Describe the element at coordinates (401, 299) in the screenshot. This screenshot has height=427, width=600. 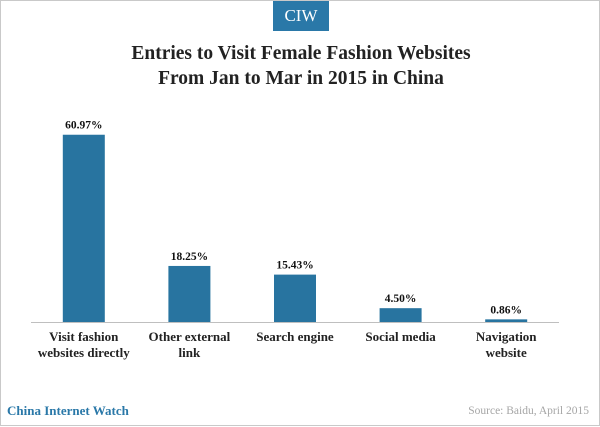
I see `data-label: 4.50%` at that location.